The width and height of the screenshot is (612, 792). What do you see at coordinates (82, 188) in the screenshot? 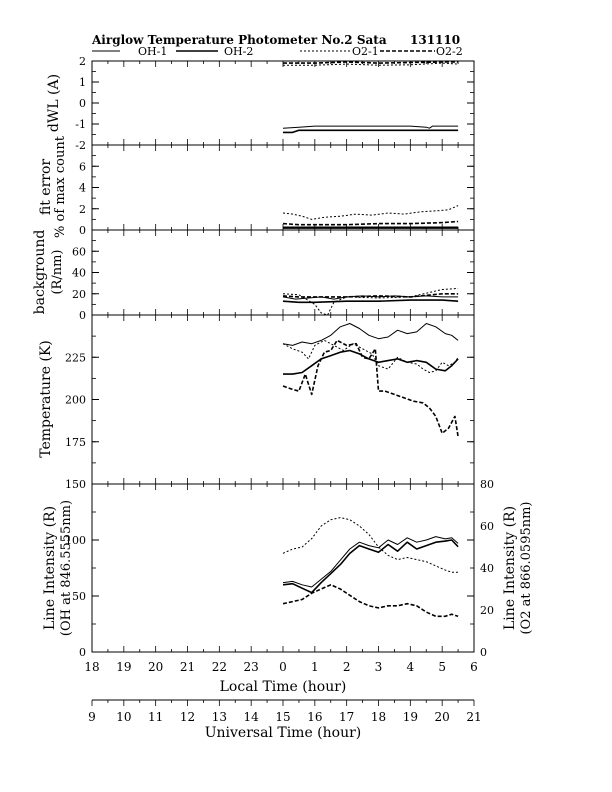
I see `ytick-label: 4` at bounding box center [82, 188].